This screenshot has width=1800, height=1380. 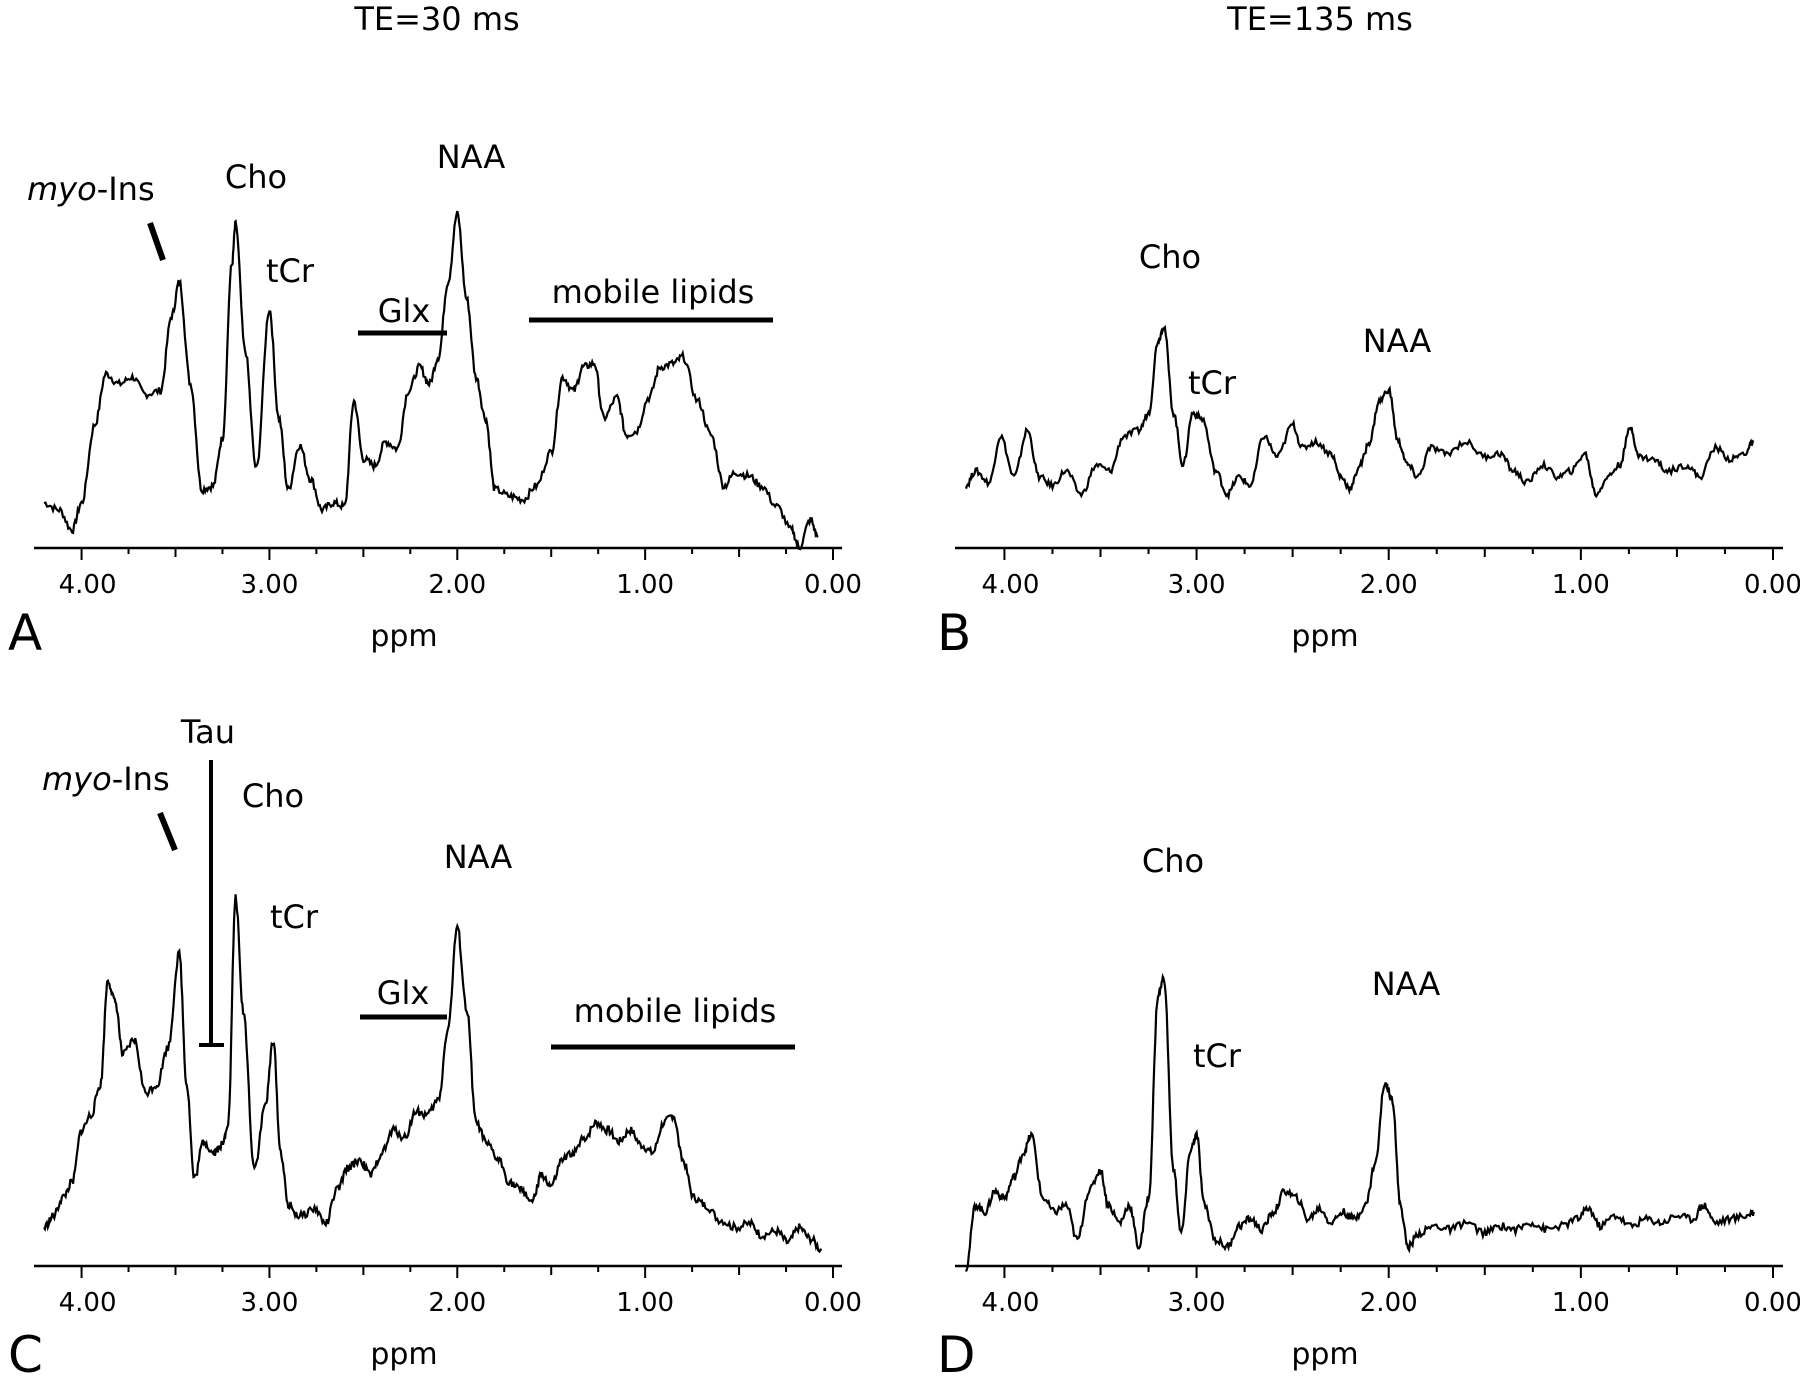 I want to click on panel-label-b: B, so click(x=954, y=633).